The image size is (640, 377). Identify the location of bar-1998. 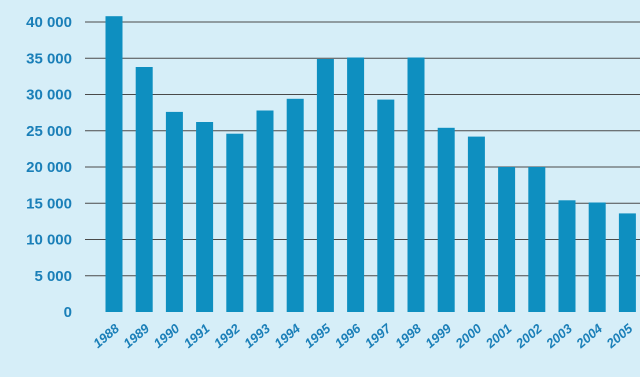
(416, 184).